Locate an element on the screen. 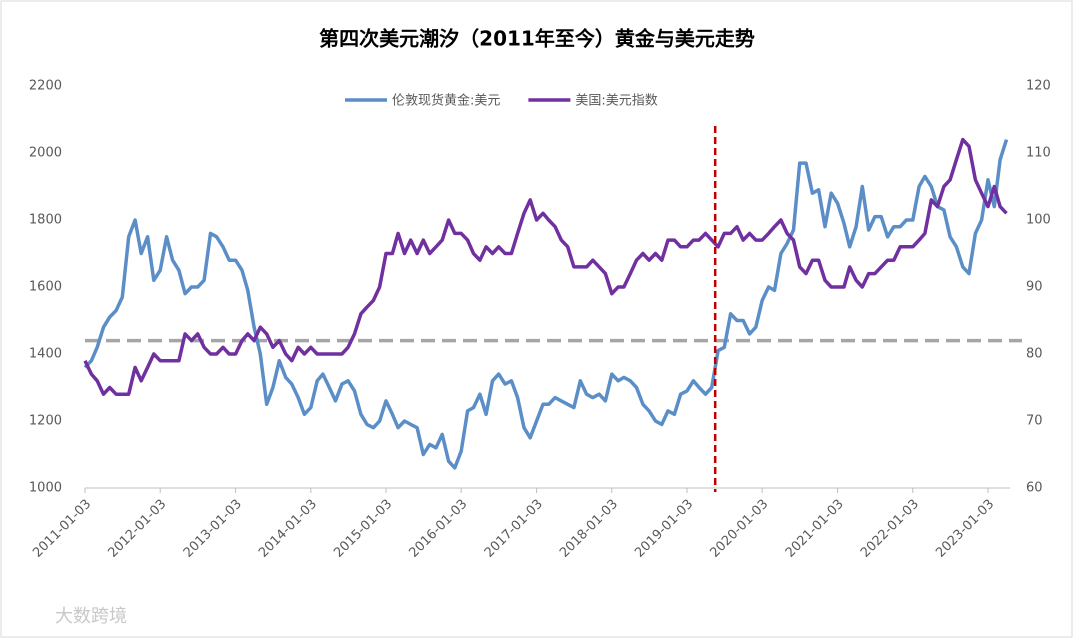 This screenshot has width=1074, height=643. y-tick-label: 1800 is located at coordinates (45, 220).